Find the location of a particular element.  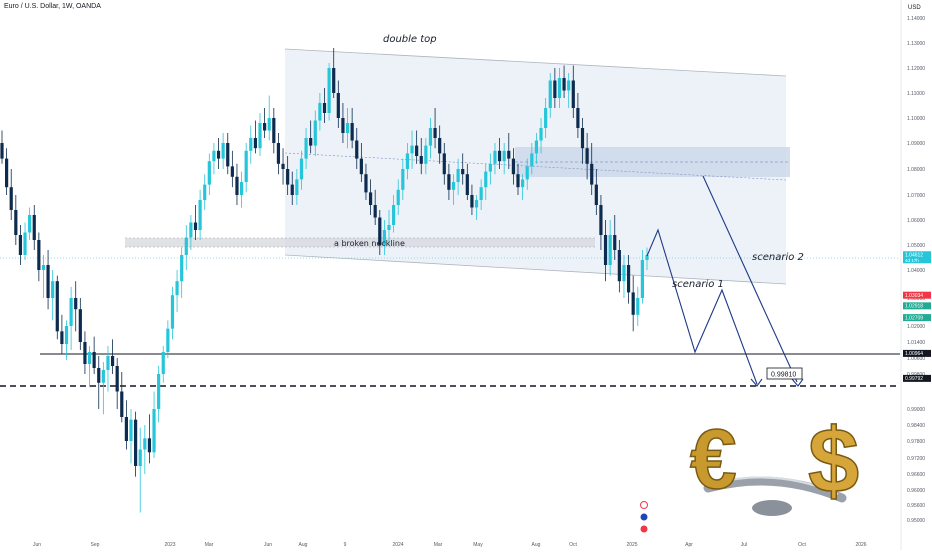

scenario-1-label: scenario 1 is located at coordinates (698, 284).